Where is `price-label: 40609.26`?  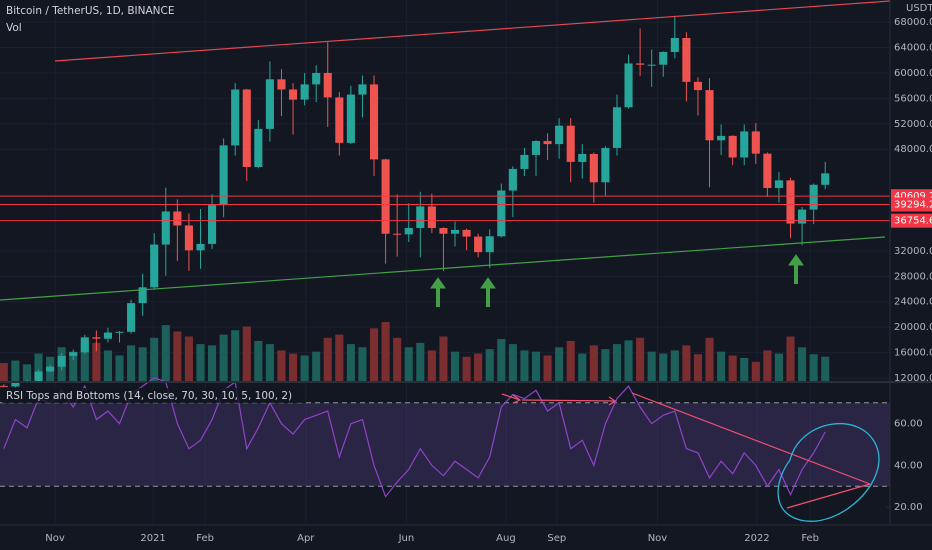
price-label: 40609.26 is located at coordinates (913, 196).